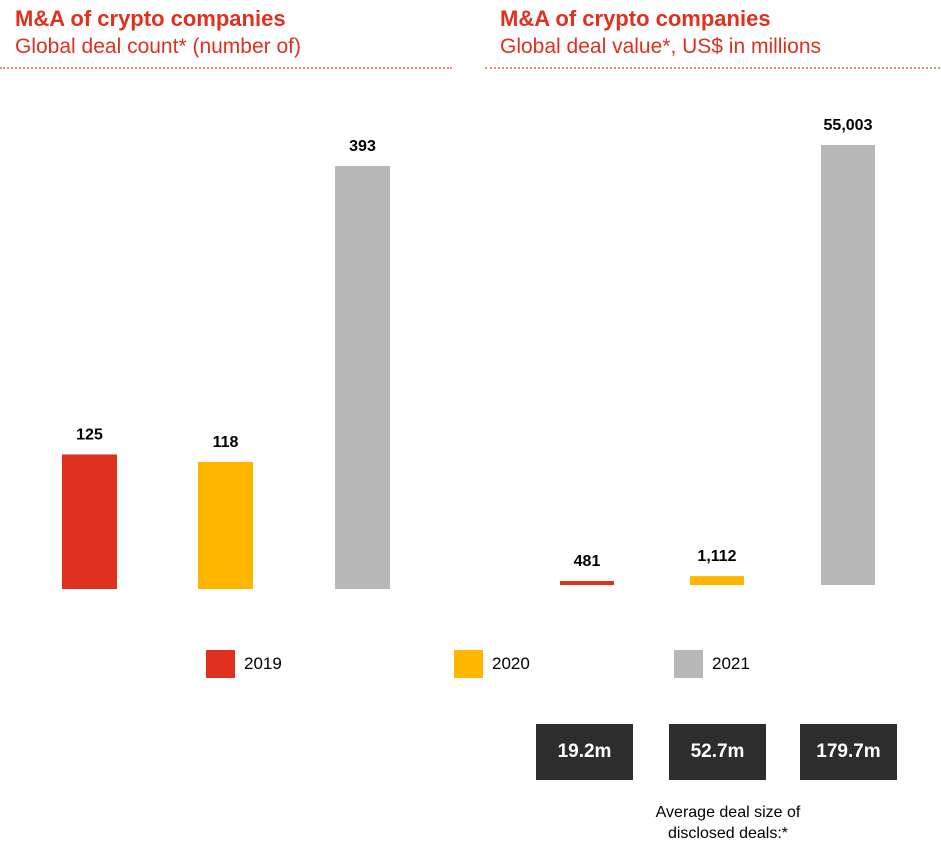 The width and height of the screenshot is (941, 846). Describe the element at coordinates (226, 68) in the screenshot. I see `deal-count-divider` at that location.